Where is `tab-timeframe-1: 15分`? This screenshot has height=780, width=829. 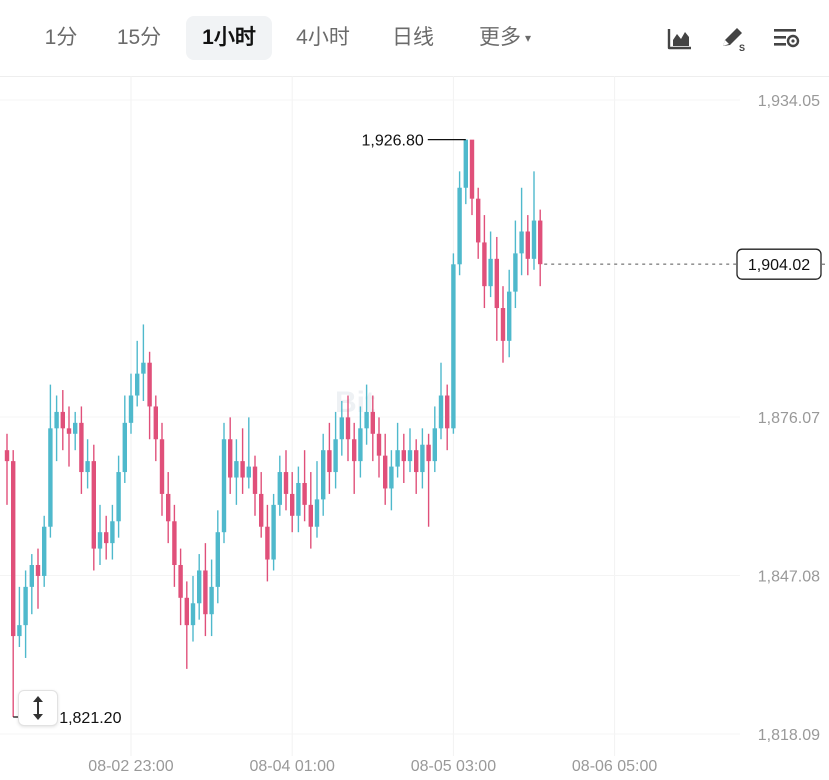 tab-timeframe-1: 15分 is located at coordinates (139, 38).